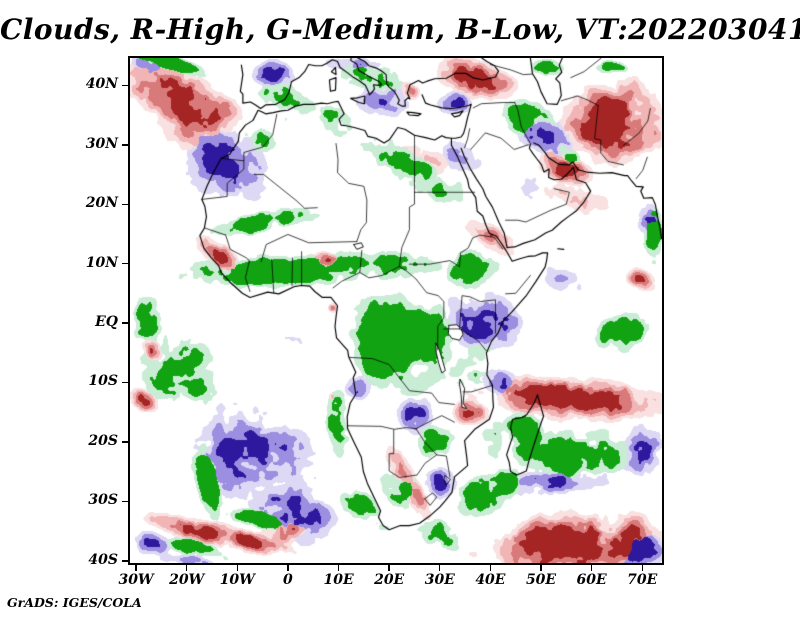  Describe the element at coordinates (103, 559) in the screenshot. I see `lat-tick-label: 40S` at that location.